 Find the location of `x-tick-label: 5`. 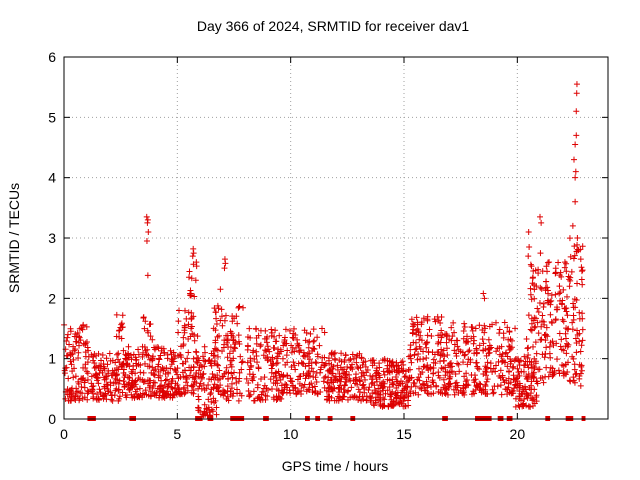

x-tick-label: 5 is located at coordinates (177, 434).